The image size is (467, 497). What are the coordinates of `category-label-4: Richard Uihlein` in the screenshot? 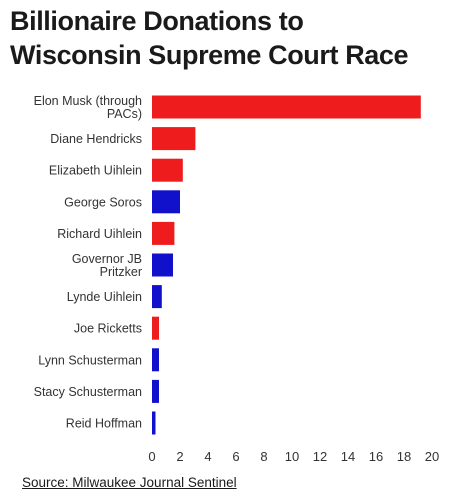 It's located at (99, 234).